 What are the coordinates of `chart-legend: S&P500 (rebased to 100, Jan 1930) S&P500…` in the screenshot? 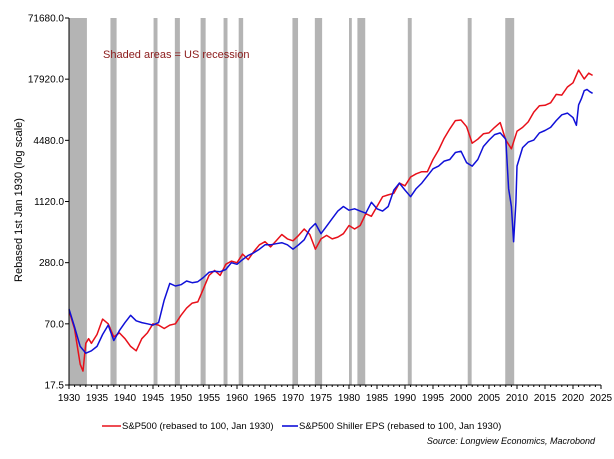 It's located at (301, 426).